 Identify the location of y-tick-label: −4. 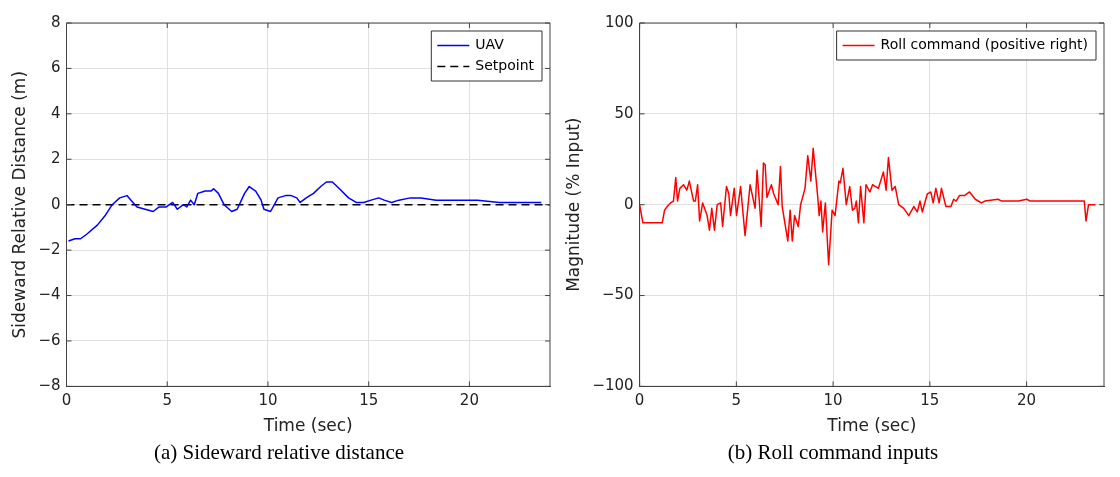
(49, 294).